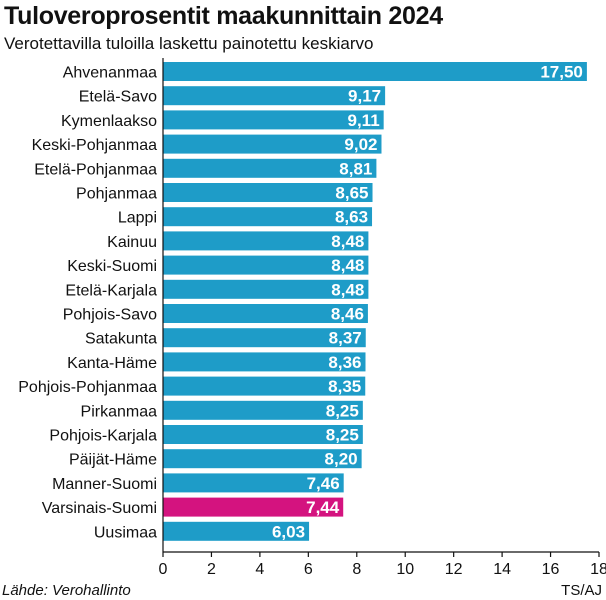 This screenshot has height=600, width=606. Describe the element at coordinates (104, 484) in the screenshot. I see `category-label: Manner-Suomi` at that location.